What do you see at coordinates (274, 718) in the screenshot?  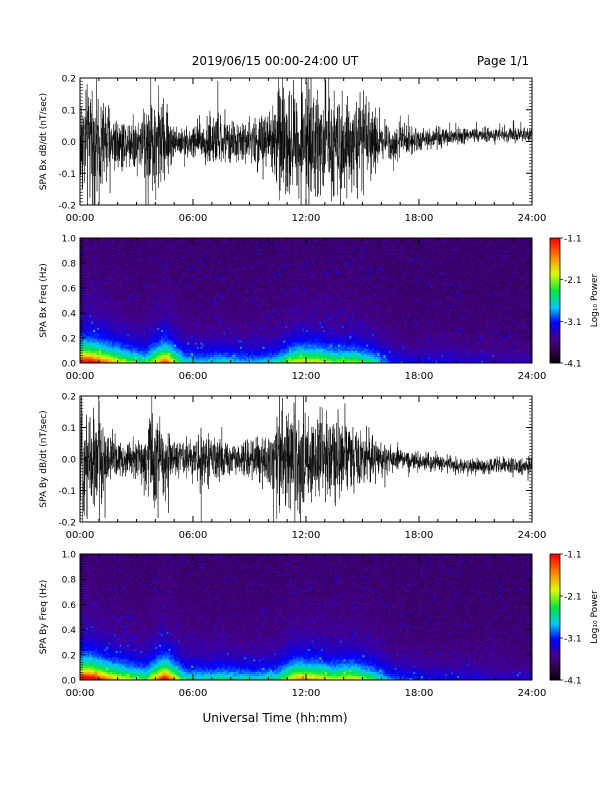 I see `x-axis-title: Universal Time (hh:mm)` at bounding box center [274, 718].